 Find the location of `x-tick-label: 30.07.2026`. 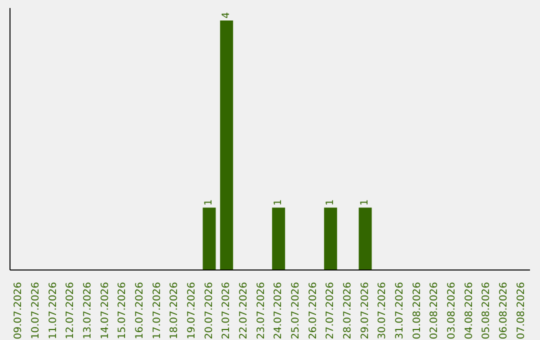

x-tick-label: 30.07.2026 is located at coordinates (382, 311).